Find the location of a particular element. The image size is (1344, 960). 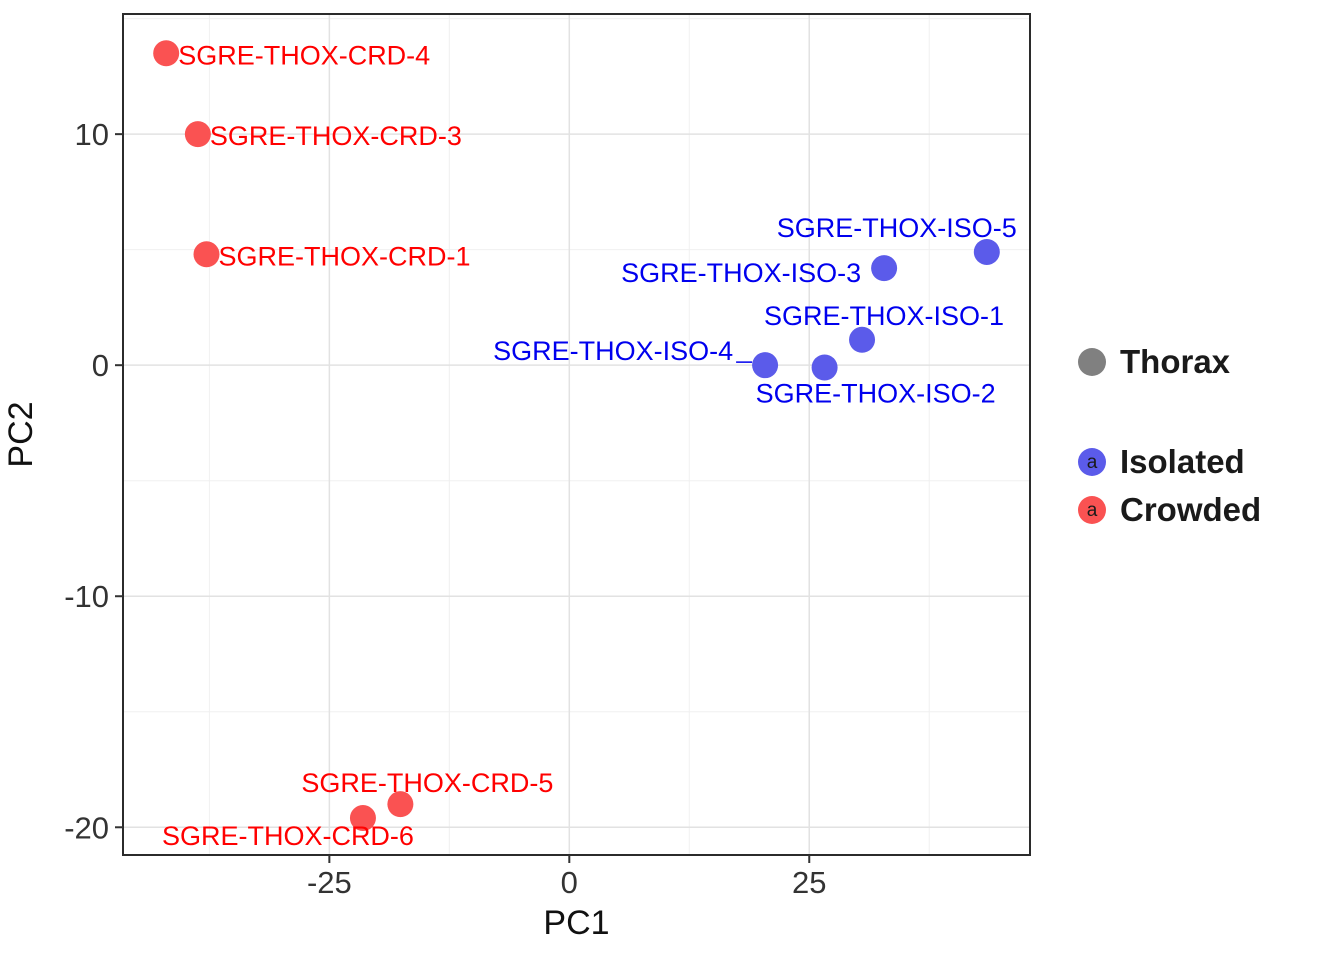

isolated-key-icon: a is located at coordinates (1092, 462).